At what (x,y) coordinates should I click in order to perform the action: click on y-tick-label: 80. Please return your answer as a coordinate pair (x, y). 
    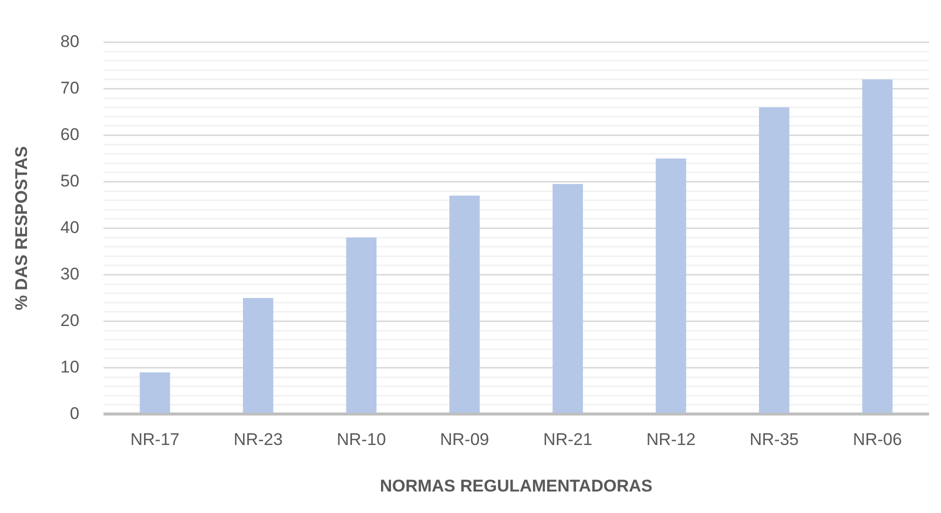
    Looking at the image, I should click on (70, 41).